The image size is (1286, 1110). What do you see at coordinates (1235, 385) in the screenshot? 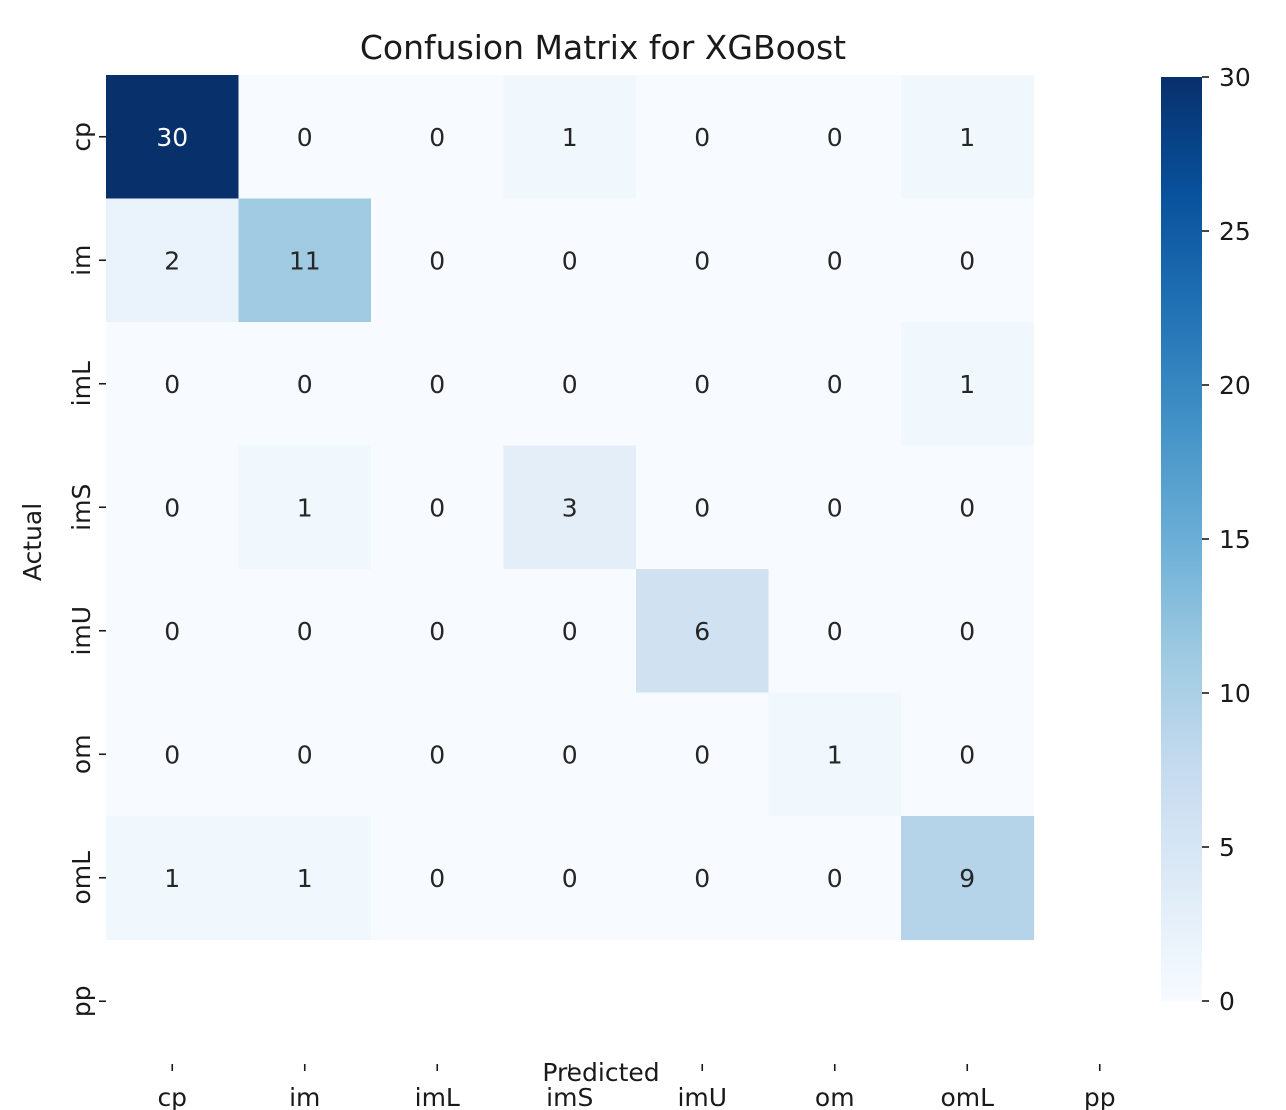
I see `colorbar-tick-label: 20` at bounding box center [1235, 385].